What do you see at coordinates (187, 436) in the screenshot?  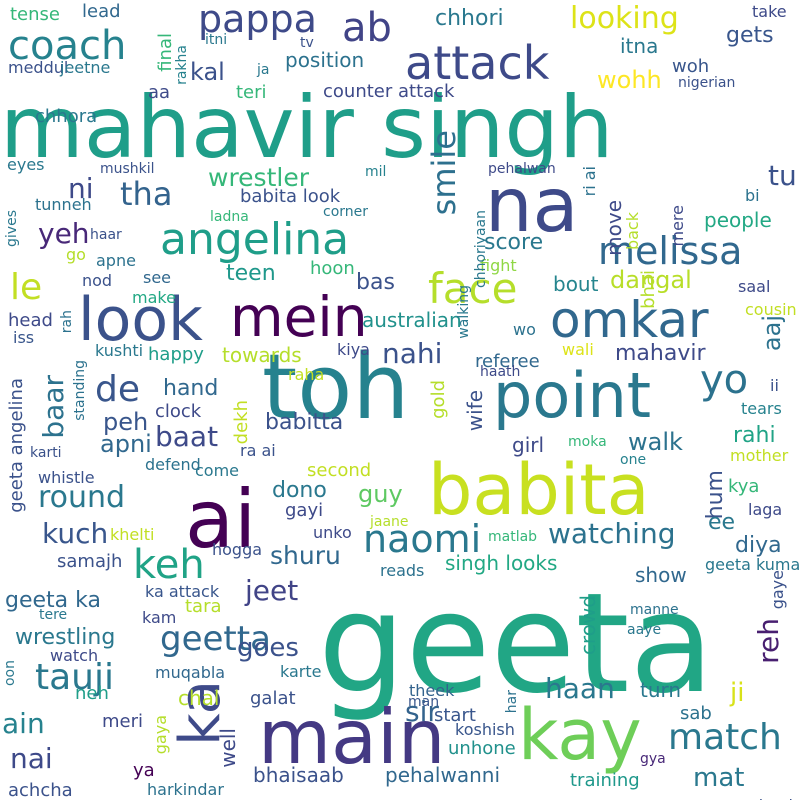 I see `cloud-word: baat` at bounding box center [187, 436].